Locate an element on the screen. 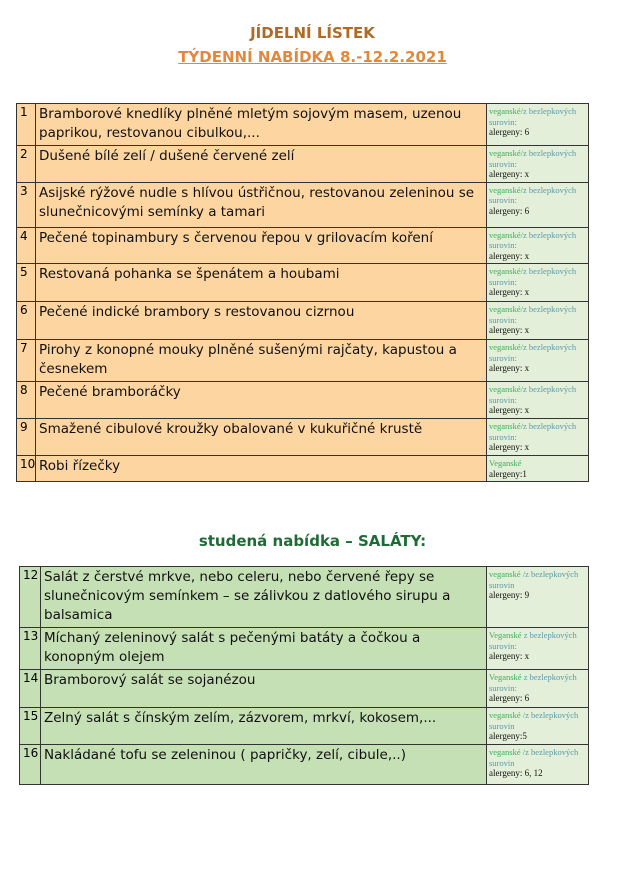 This screenshot has width=625, height=884. menu-row: 10 Robi řízečky Veganské alergeny:1 is located at coordinates (302, 468).